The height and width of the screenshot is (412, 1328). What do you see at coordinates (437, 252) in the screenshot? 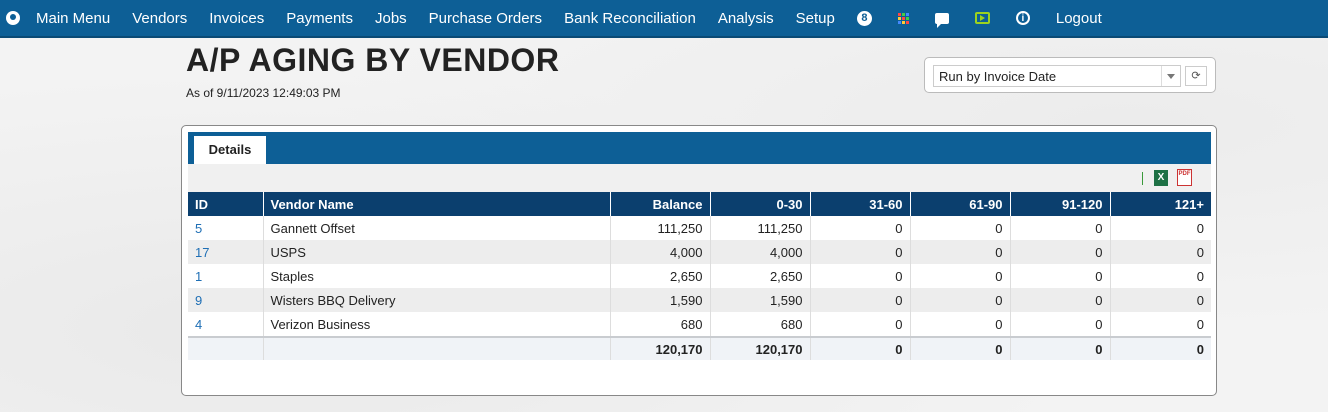
I see `vendor-name: USPS` at bounding box center [437, 252].